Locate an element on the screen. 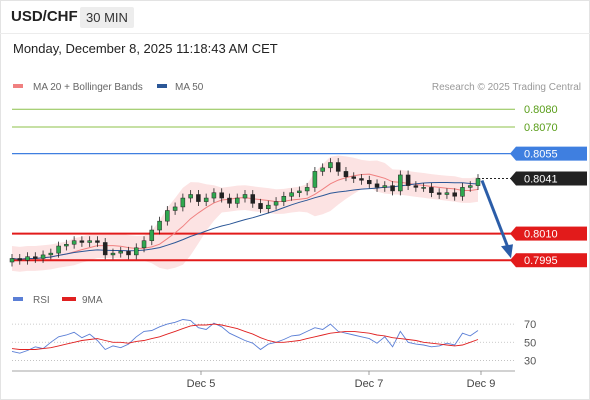  level-label-0.8041: 0.8041 is located at coordinates (541, 180).